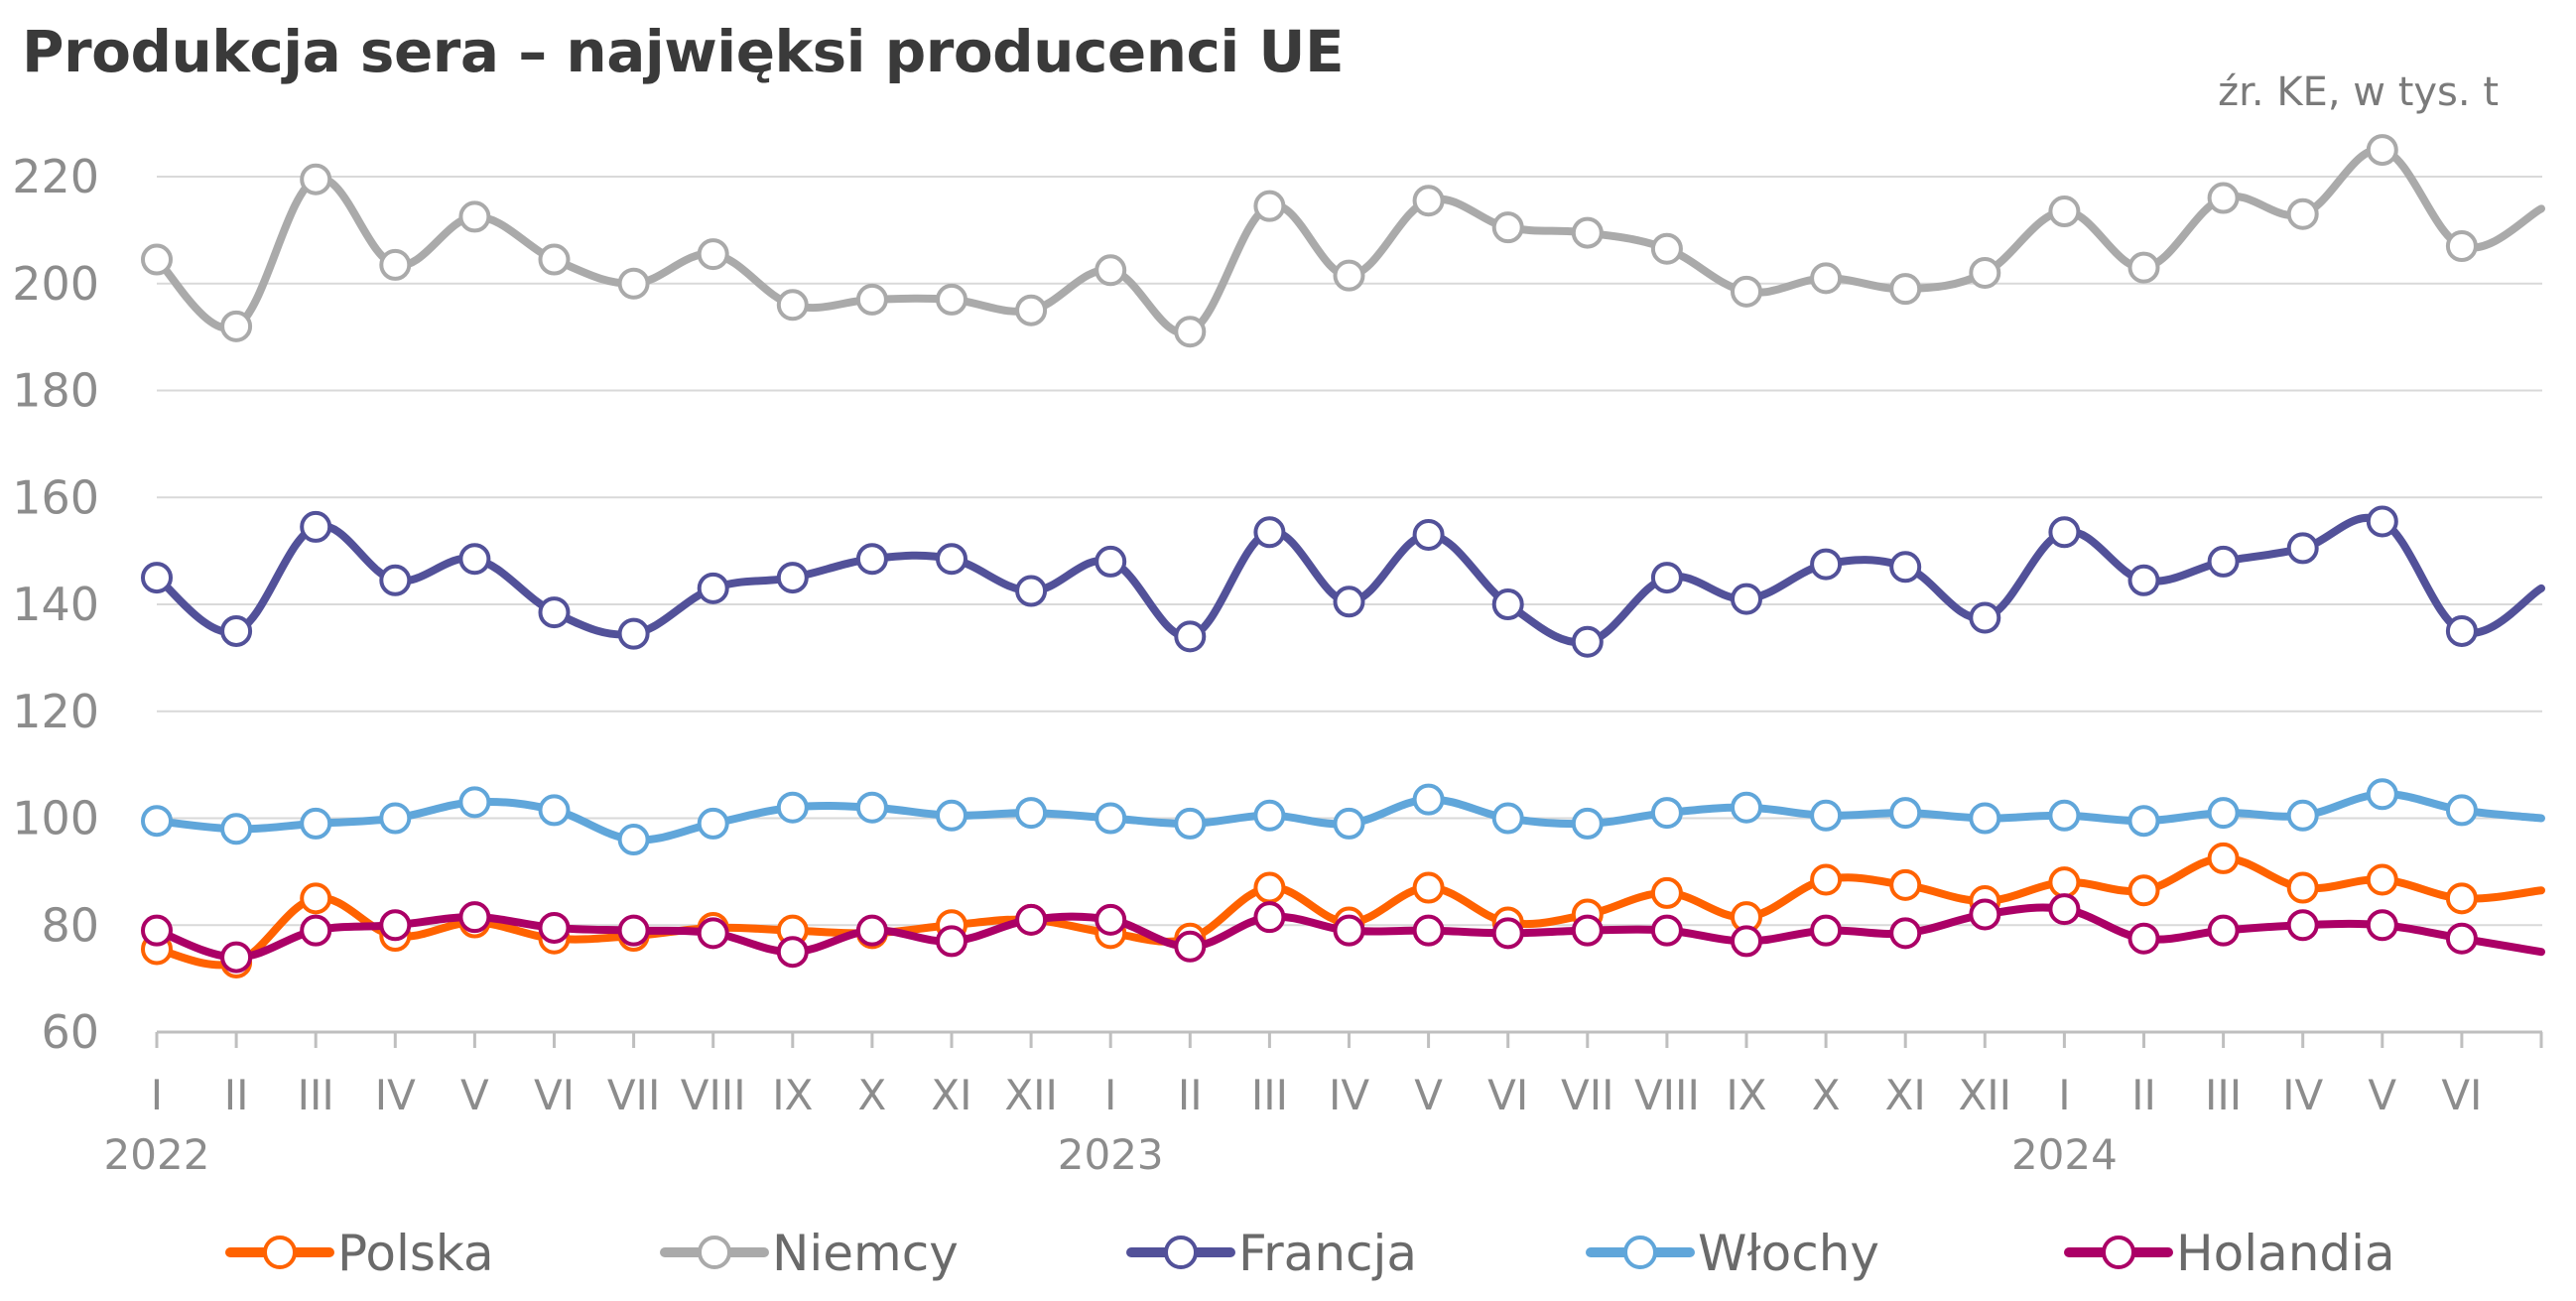  What do you see at coordinates (56, 604) in the screenshot?
I see `y-tick-label: 140` at bounding box center [56, 604].